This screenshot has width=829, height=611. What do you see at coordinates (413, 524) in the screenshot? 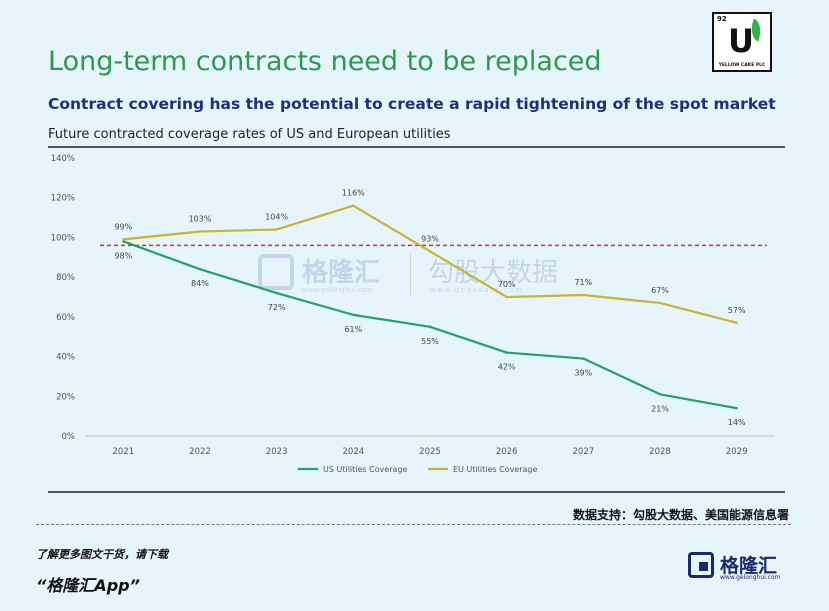
I see `footer-divider` at bounding box center [413, 524].